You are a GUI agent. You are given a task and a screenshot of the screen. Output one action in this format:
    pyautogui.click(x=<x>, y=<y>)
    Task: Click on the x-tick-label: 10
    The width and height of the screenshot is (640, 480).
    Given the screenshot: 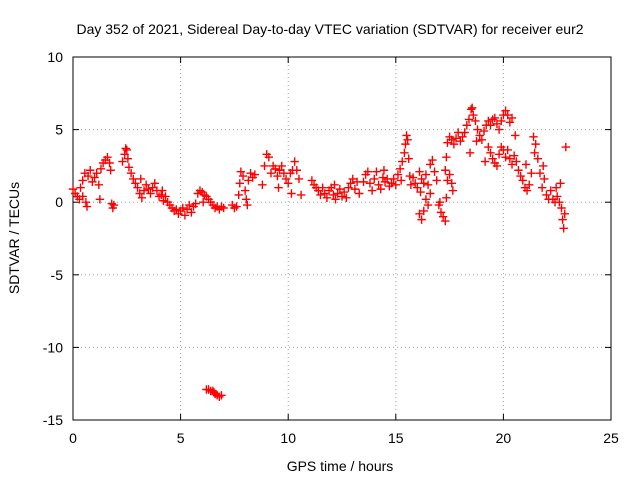 What is the action you would take?
    pyautogui.click(x=288, y=438)
    